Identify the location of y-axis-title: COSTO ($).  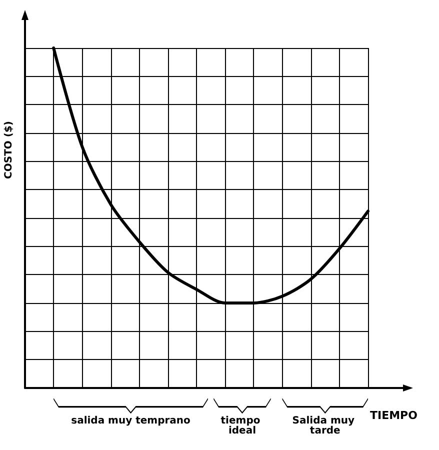
(9, 150).